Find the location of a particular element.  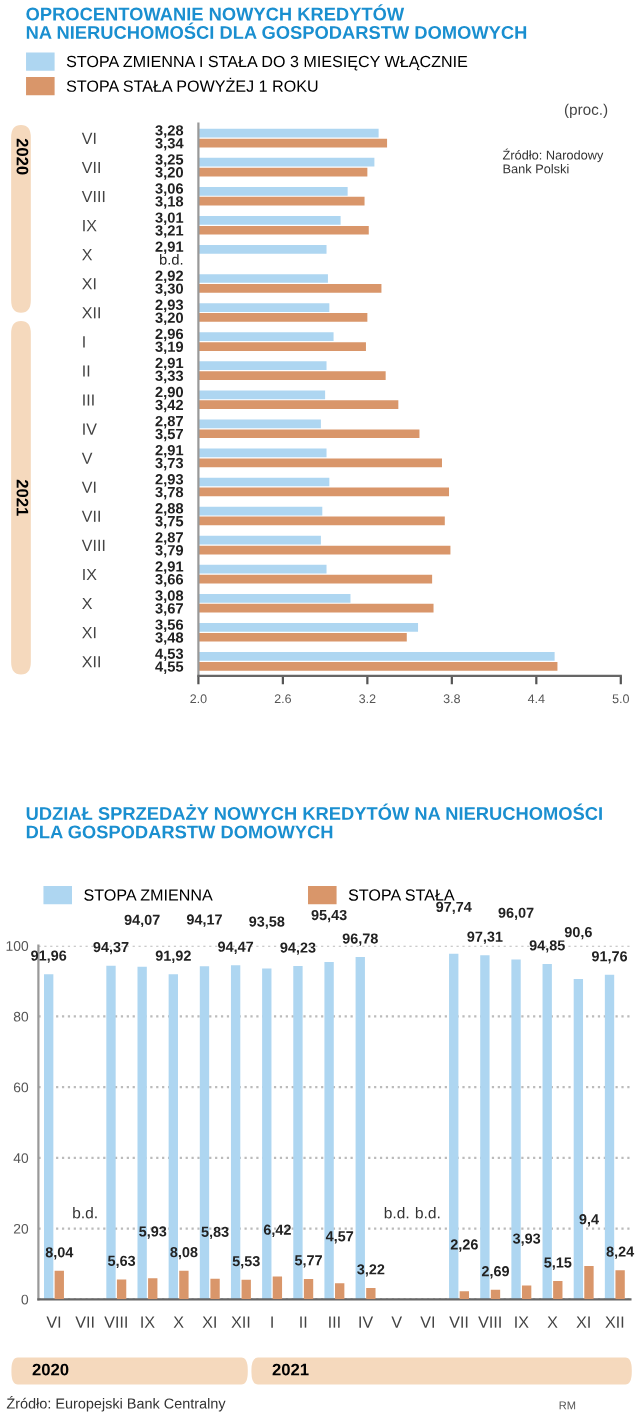

y-tick-label: III is located at coordinates (88, 400).